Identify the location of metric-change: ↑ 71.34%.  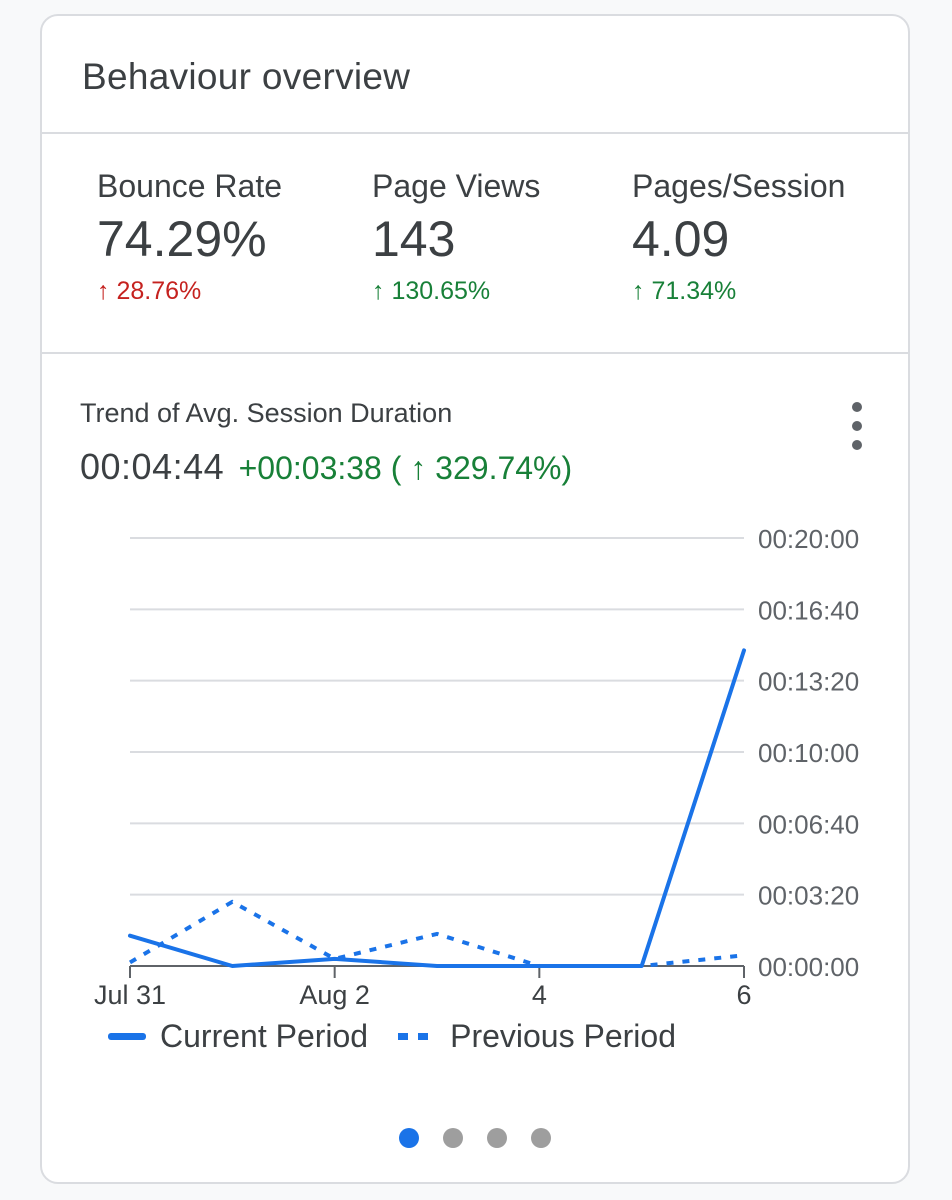
(684, 291).